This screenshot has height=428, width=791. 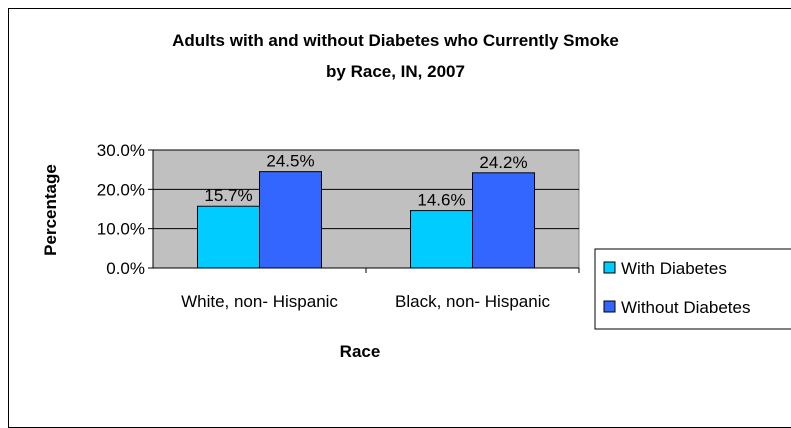 What do you see at coordinates (674, 268) in the screenshot?
I see `legend-label: With Diabetes` at bounding box center [674, 268].